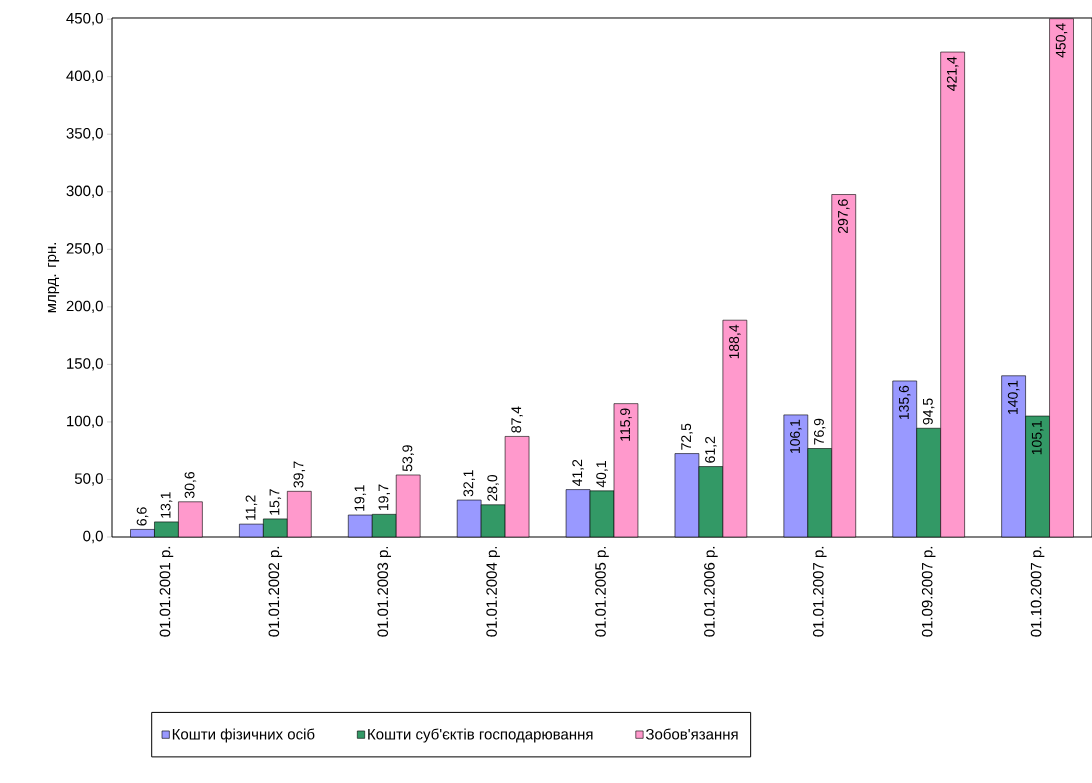  I want to click on y-tick-label: 0,0, so click(93, 537).